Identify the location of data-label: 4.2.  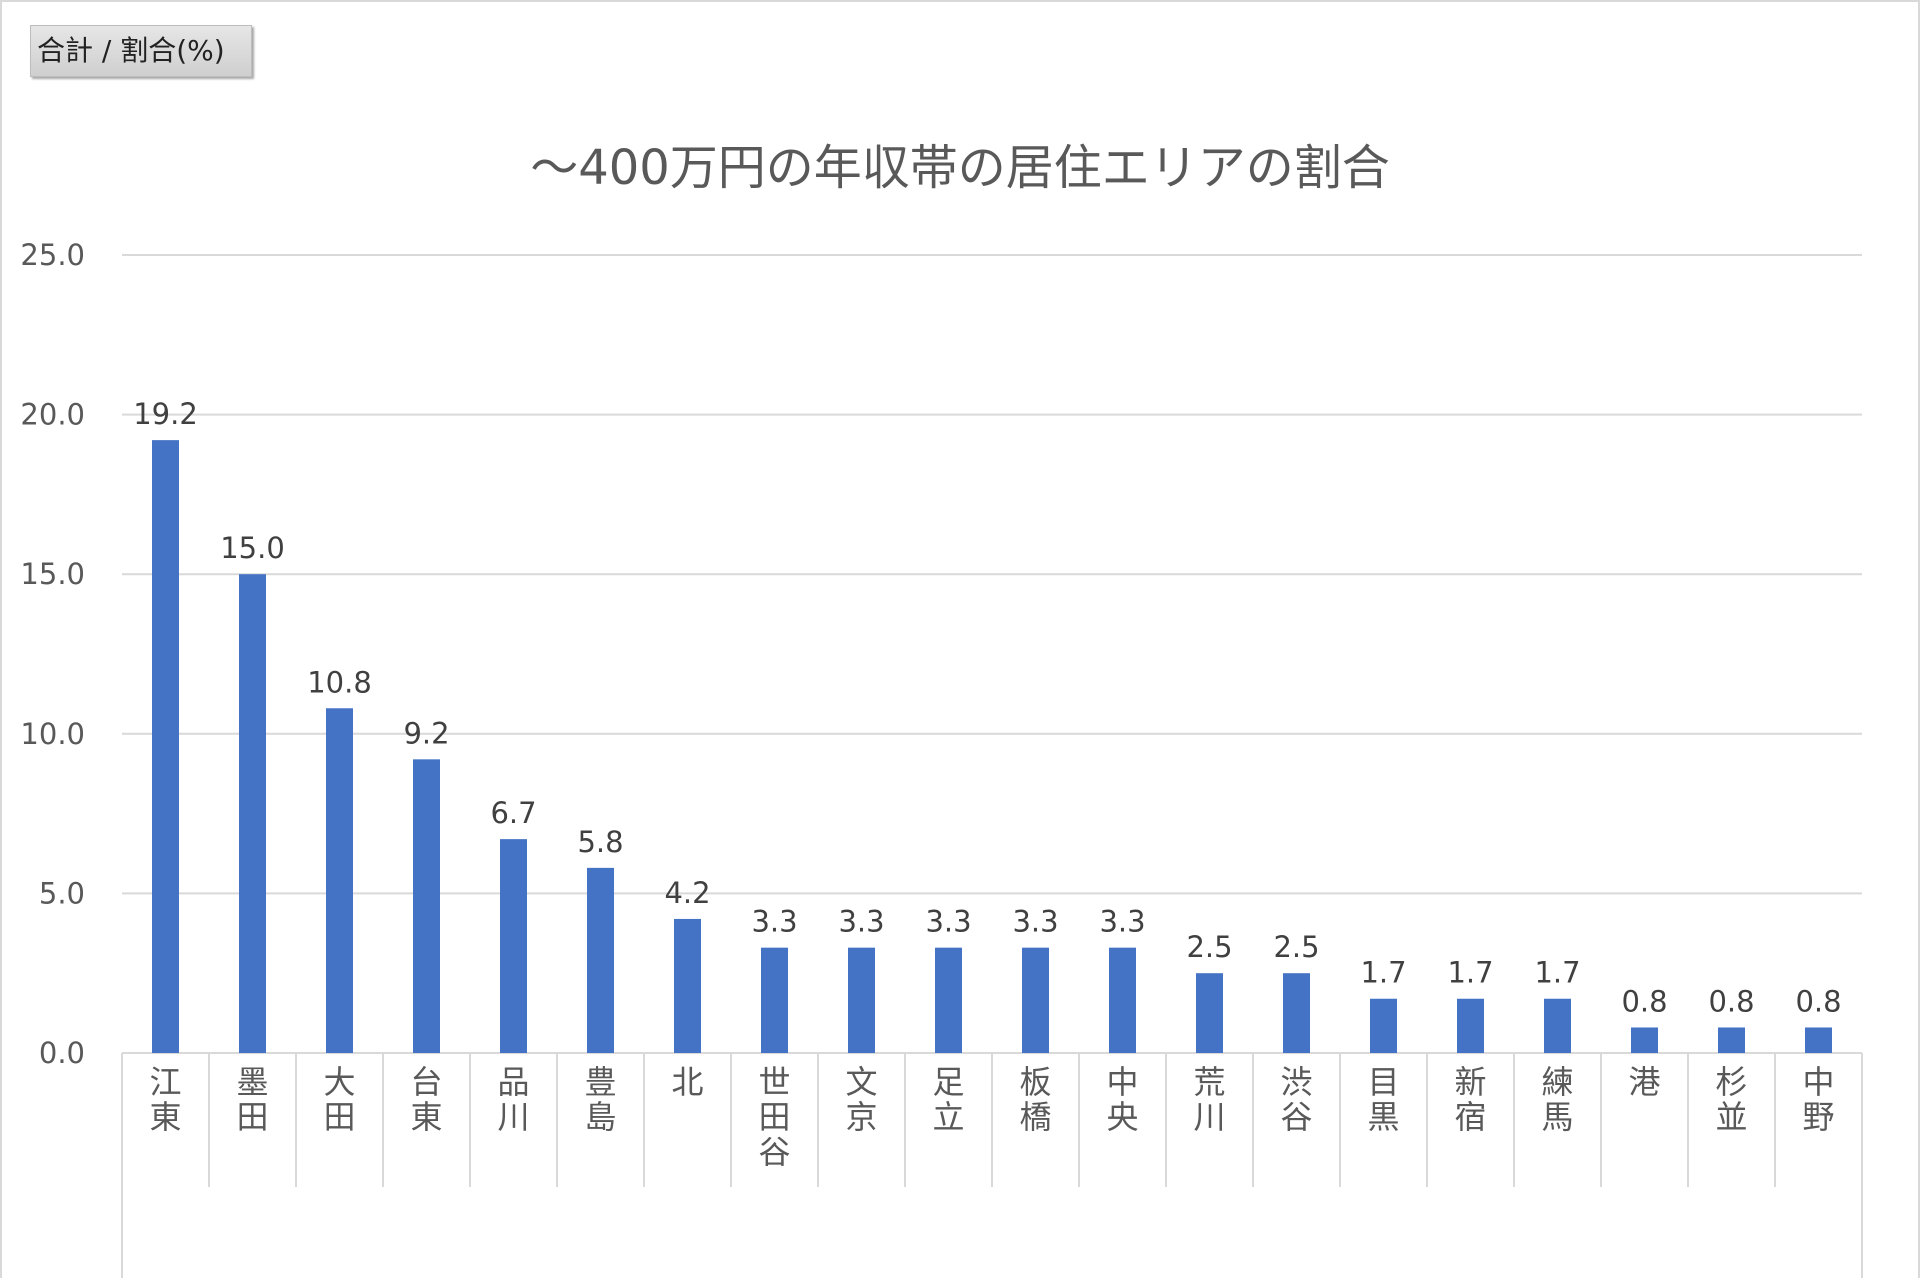
(687, 893).